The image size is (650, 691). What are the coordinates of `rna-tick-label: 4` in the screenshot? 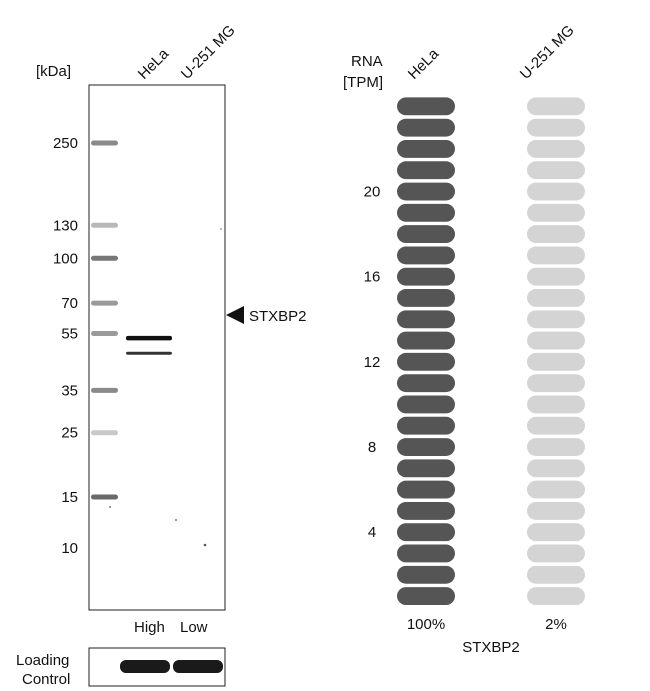 It's located at (372, 532).